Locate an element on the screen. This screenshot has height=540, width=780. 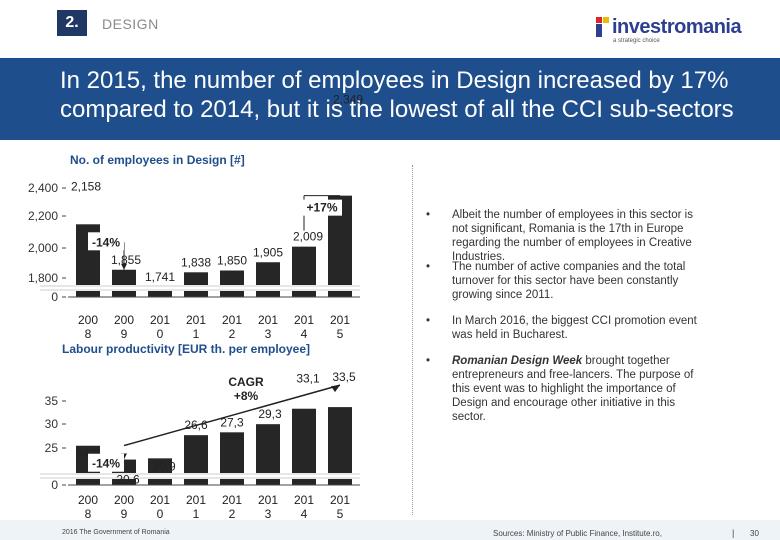
section-number: 2. is located at coordinates (72, 22).